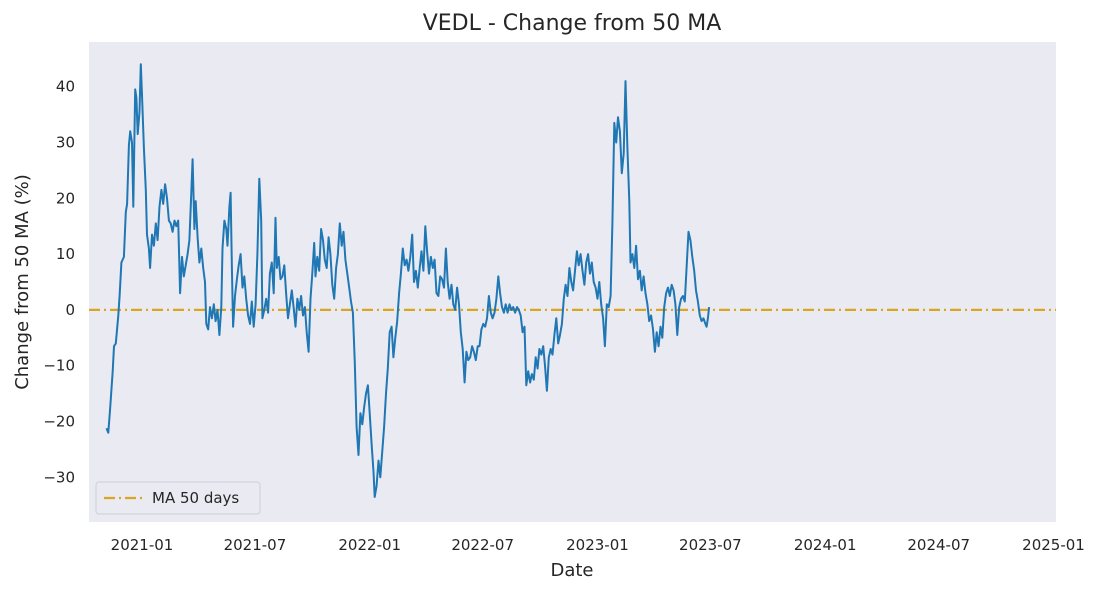  I want to click on y-tick-label: 0, so click(70, 310).